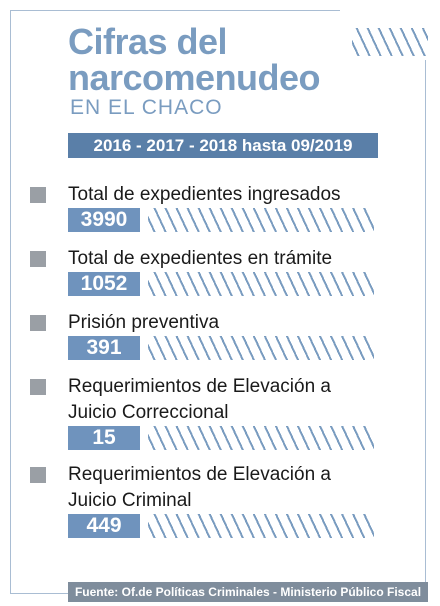  Describe the element at coordinates (104, 526) in the screenshot. I see `item-value: 449` at that location.